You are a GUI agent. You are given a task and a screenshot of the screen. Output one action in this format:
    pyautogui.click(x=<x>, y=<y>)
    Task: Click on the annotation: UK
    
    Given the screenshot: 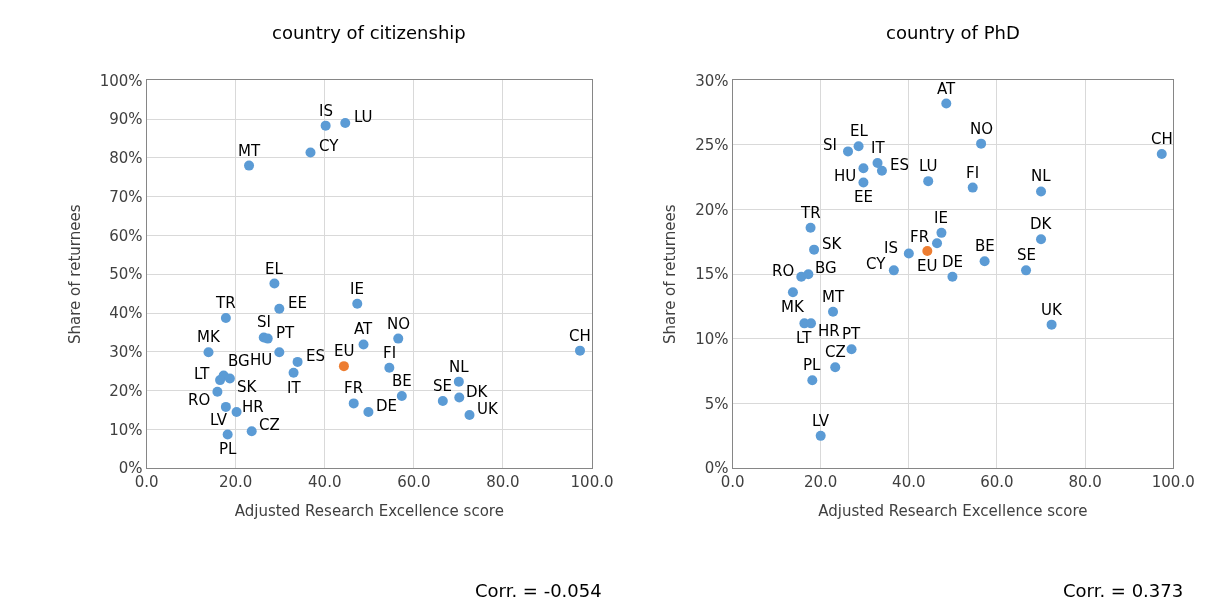 What is the action you would take?
    pyautogui.click(x=1052, y=310)
    